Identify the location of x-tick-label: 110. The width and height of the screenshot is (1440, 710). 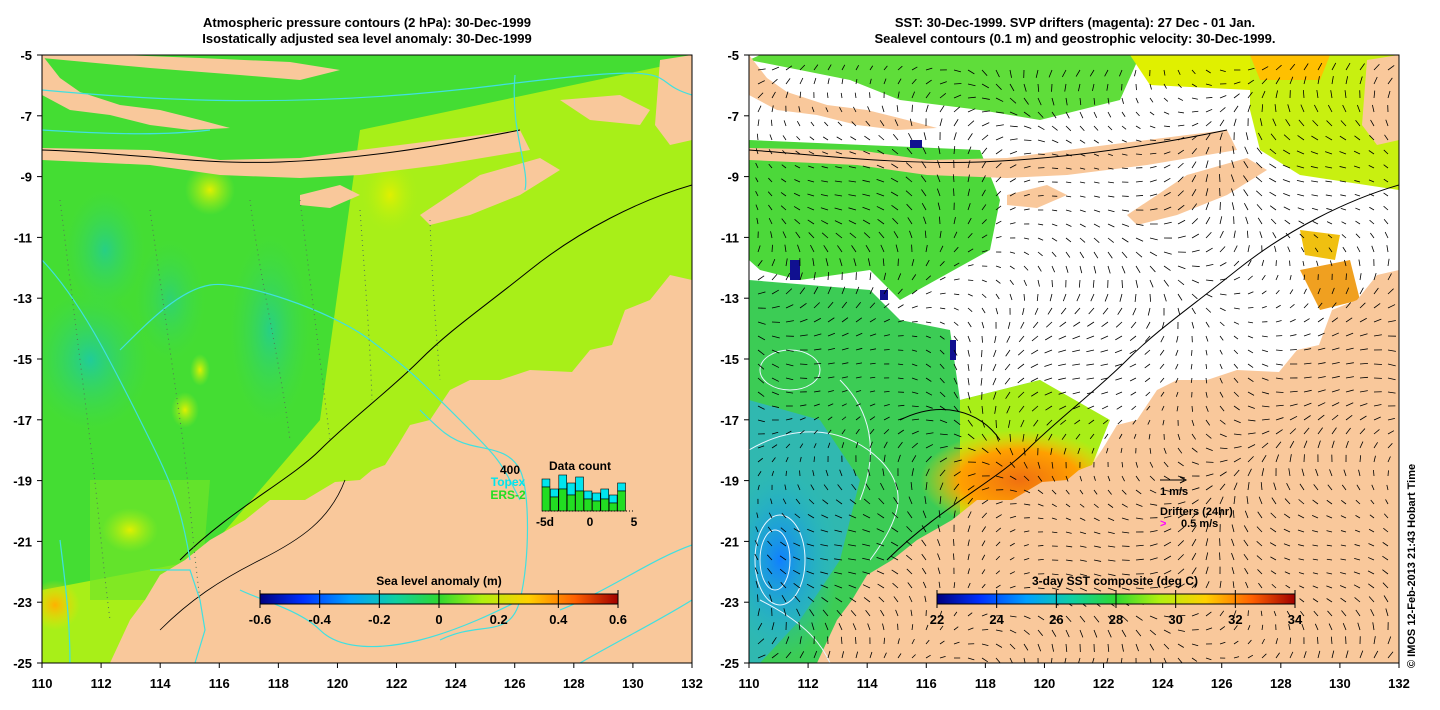
(749, 683).